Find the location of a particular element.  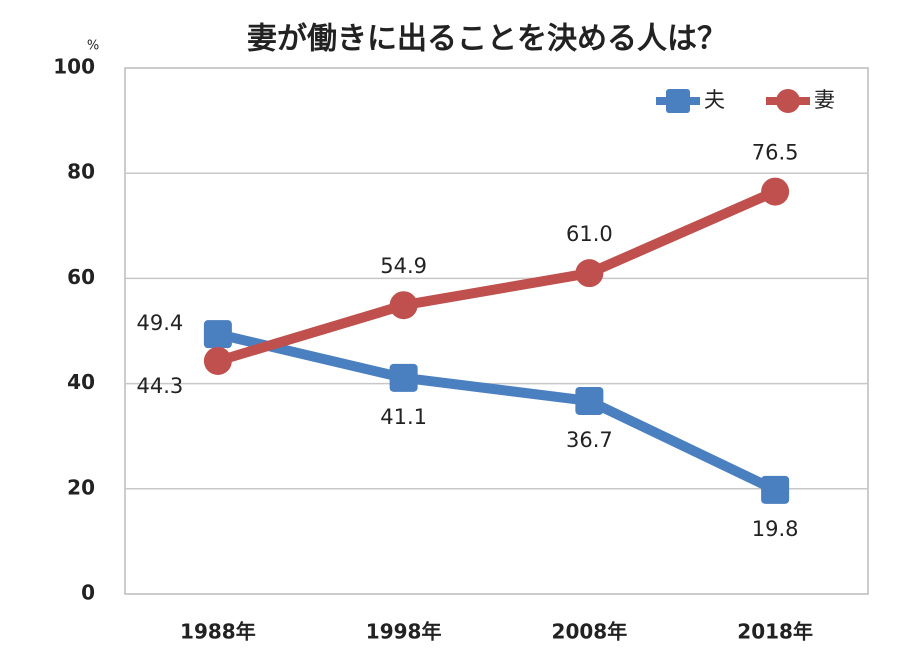

y-tick-label: 40 is located at coordinates (81, 382).